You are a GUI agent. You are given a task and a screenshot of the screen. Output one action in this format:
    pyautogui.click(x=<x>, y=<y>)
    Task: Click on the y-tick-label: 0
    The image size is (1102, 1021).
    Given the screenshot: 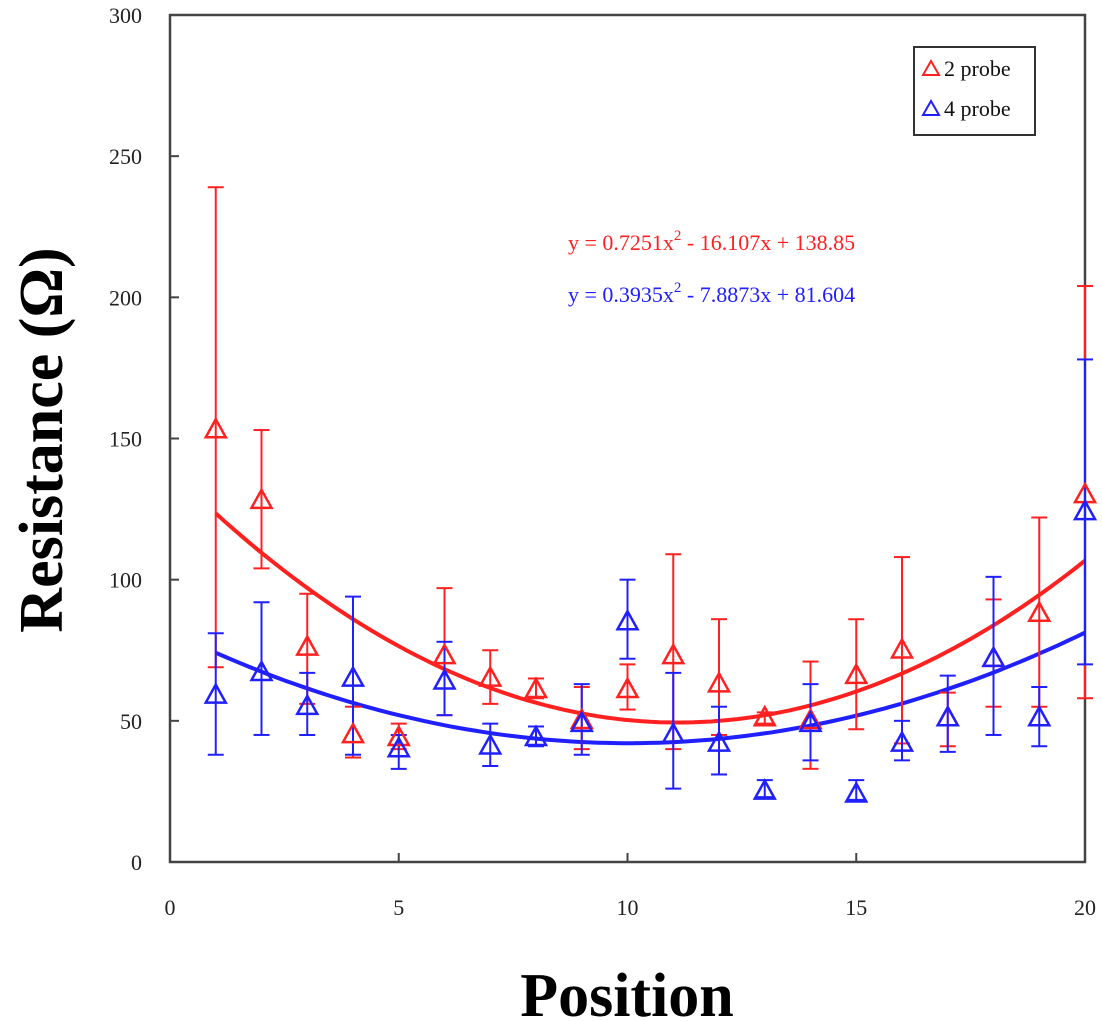 What is the action you would take?
    pyautogui.click(x=136, y=862)
    